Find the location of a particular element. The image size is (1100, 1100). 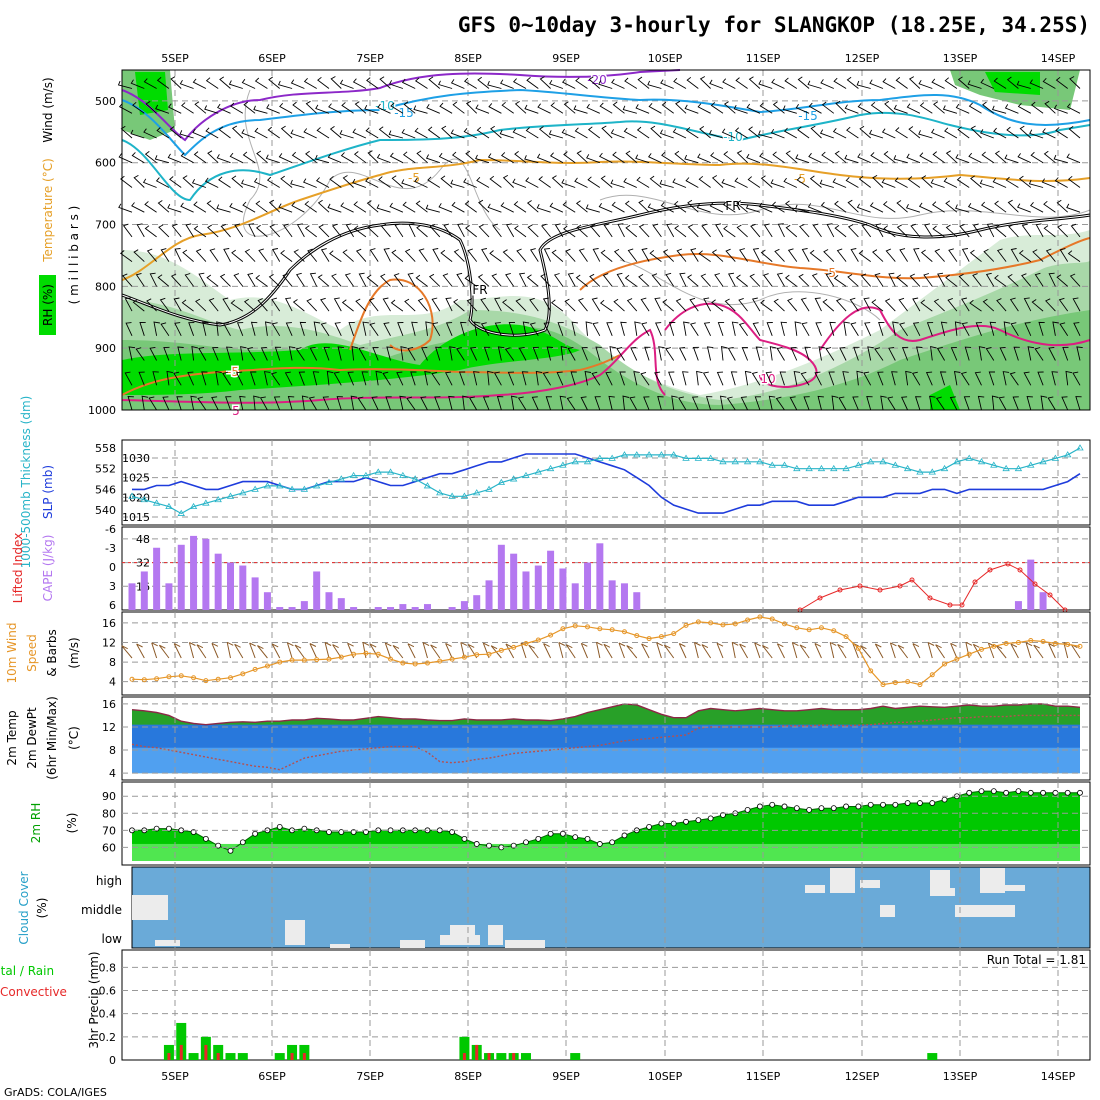

isotherm-minus10 is located at coordinates (606, 156).